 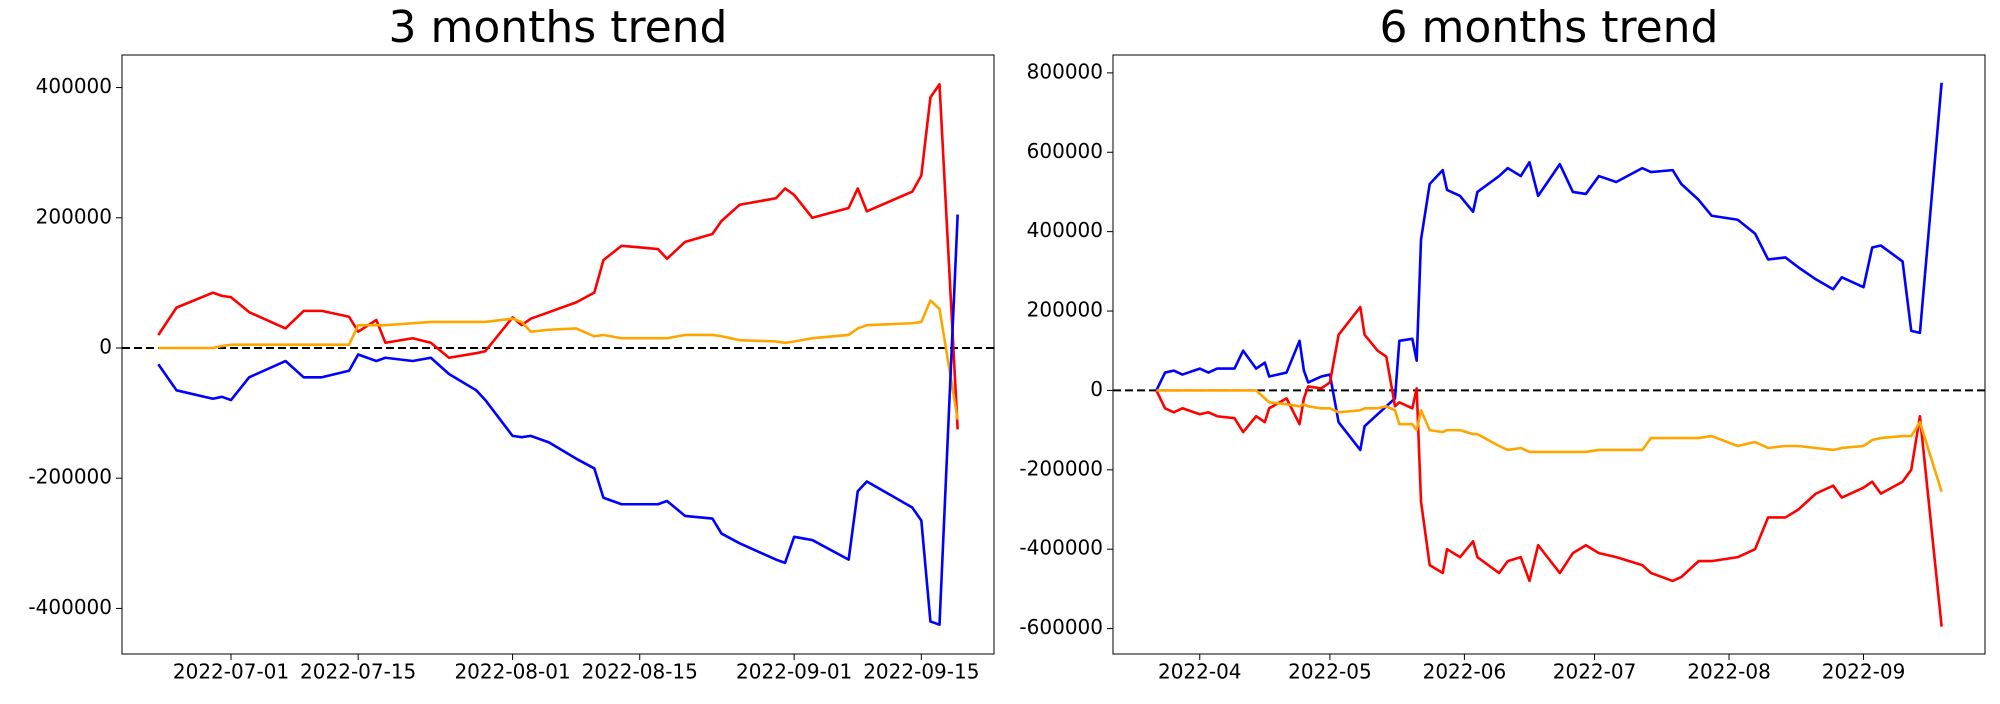 I want to click on x-tick-label: 2022-06, so click(x=1465, y=672).